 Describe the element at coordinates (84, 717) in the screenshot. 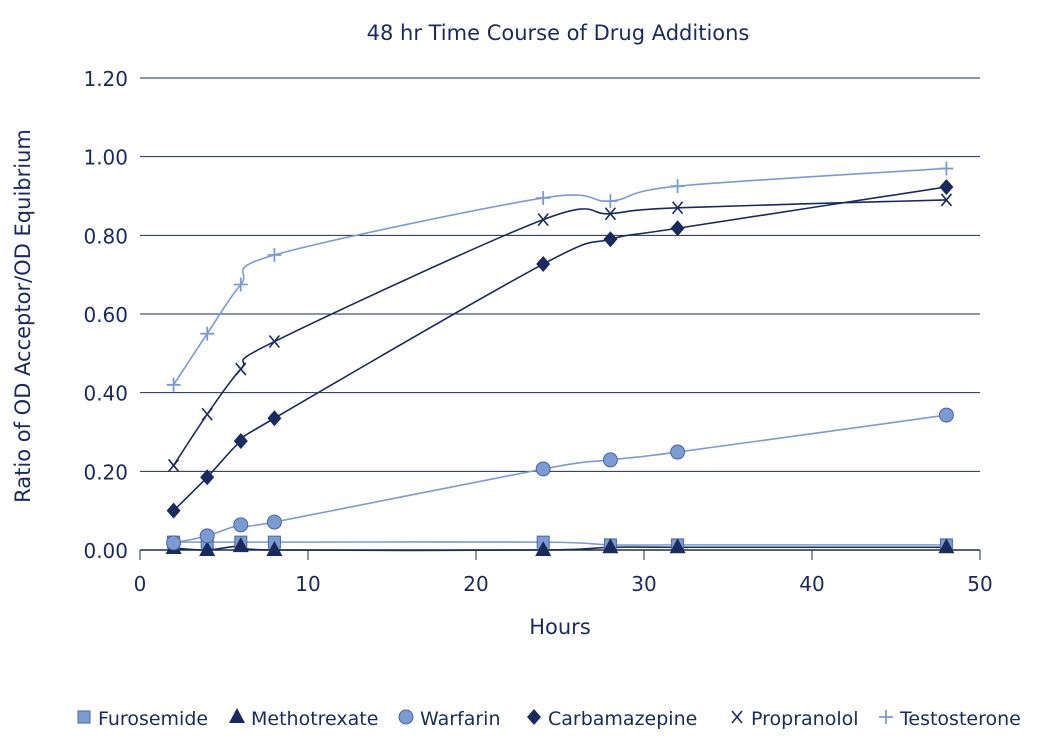

I see `legend-square-icon` at that location.